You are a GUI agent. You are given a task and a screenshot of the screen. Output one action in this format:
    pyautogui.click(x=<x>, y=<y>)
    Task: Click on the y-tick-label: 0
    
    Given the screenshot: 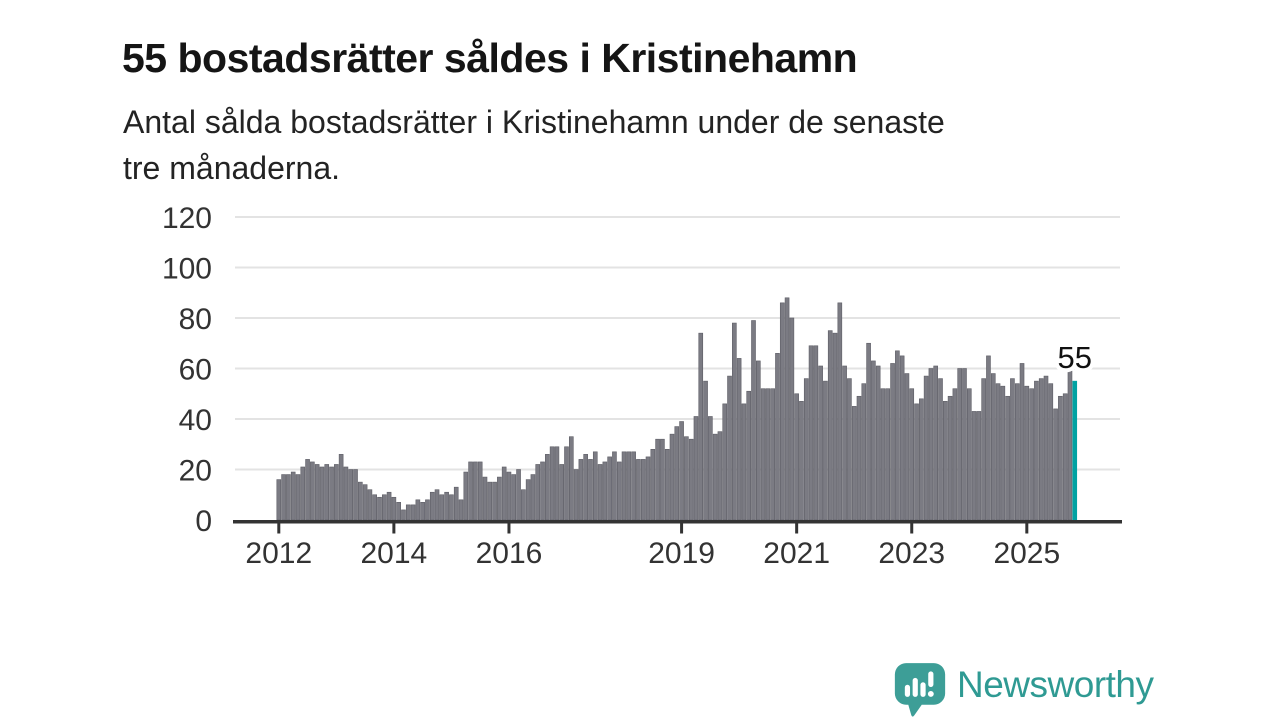 What is the action you would take?
    pyautogui.click(x=203, y=521)
    